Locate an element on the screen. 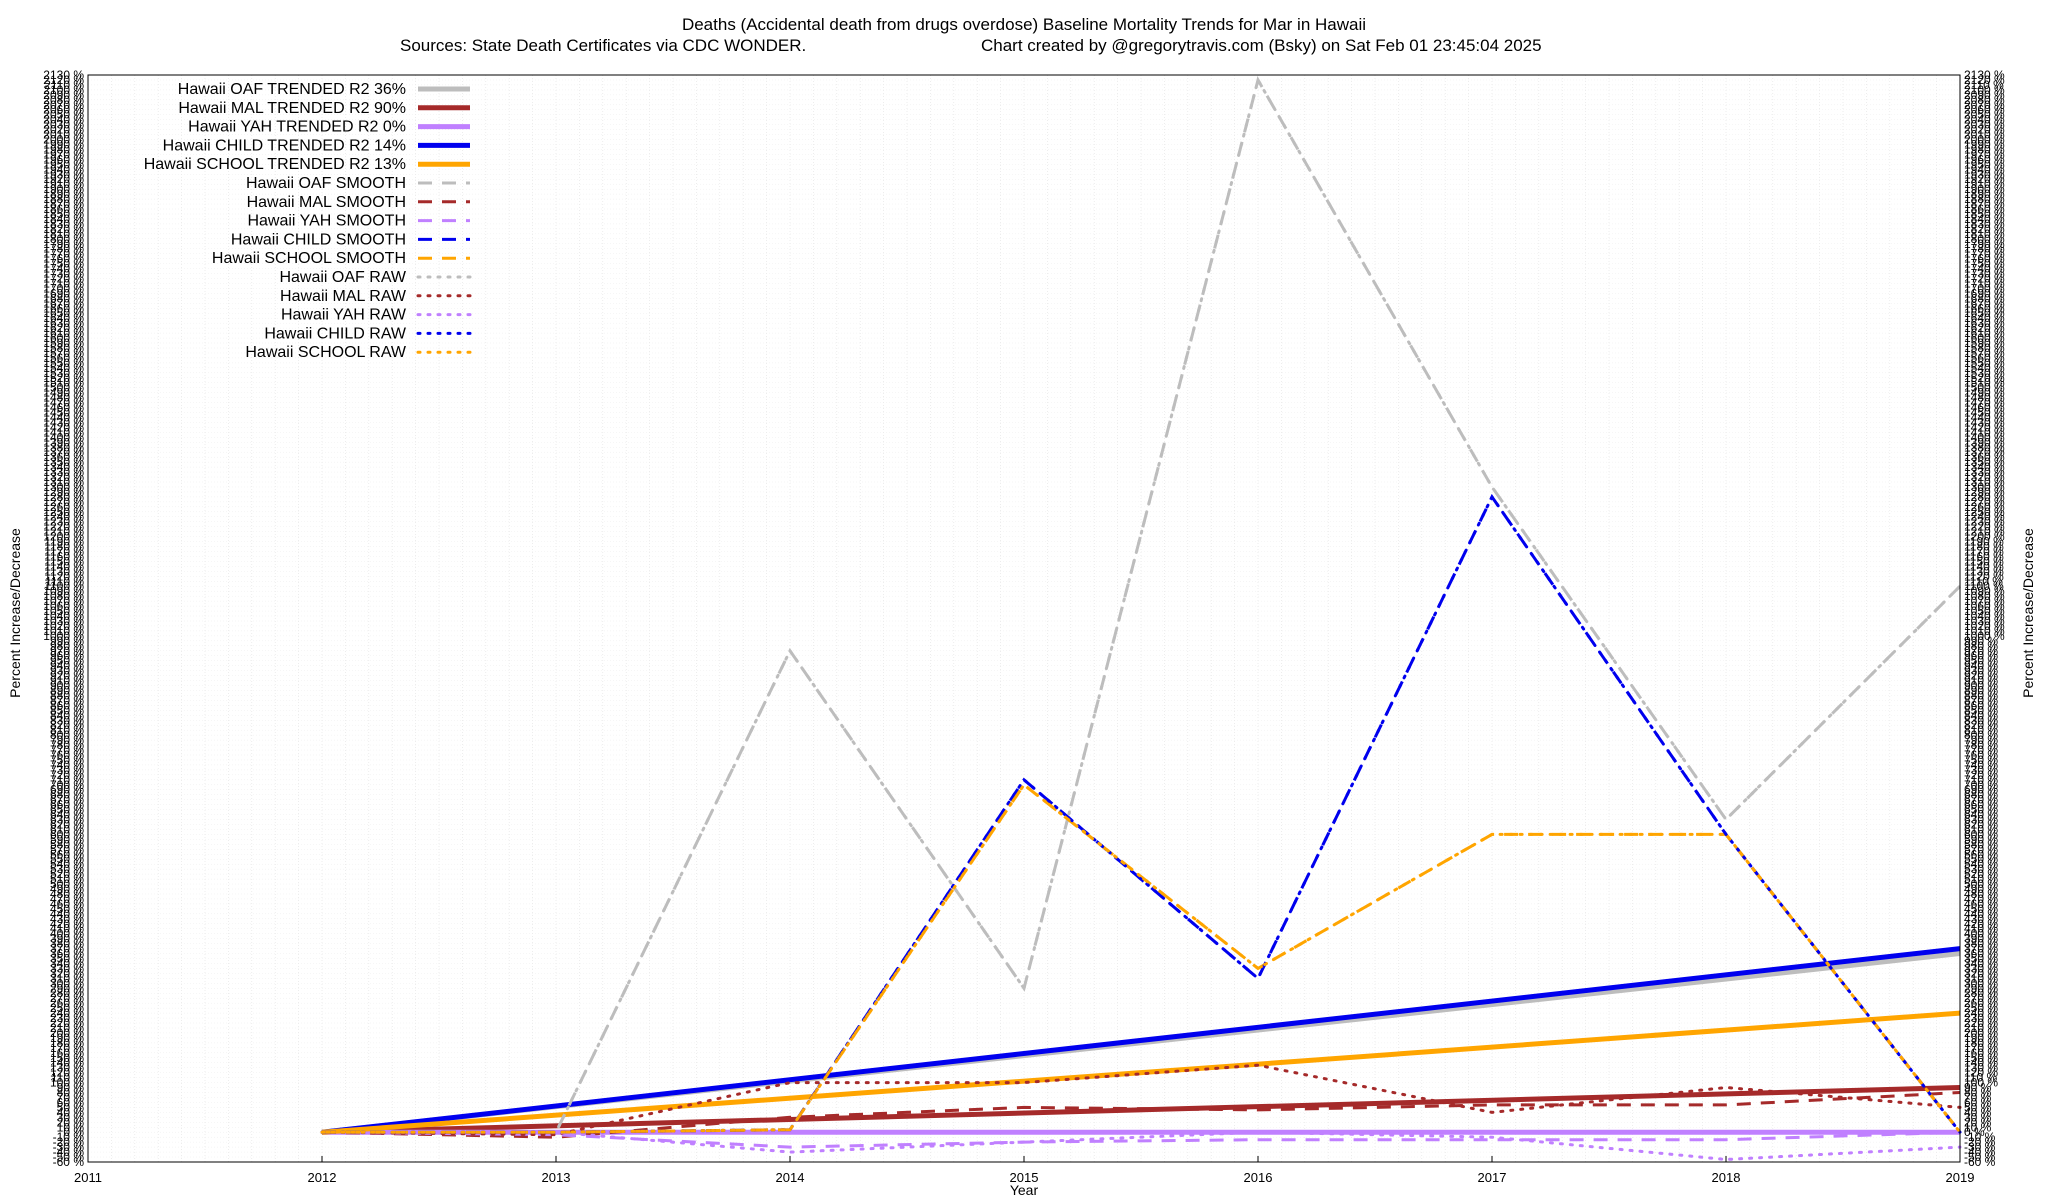  y-tick-label-right: 250 % is located at coordinates (1981, 1008).